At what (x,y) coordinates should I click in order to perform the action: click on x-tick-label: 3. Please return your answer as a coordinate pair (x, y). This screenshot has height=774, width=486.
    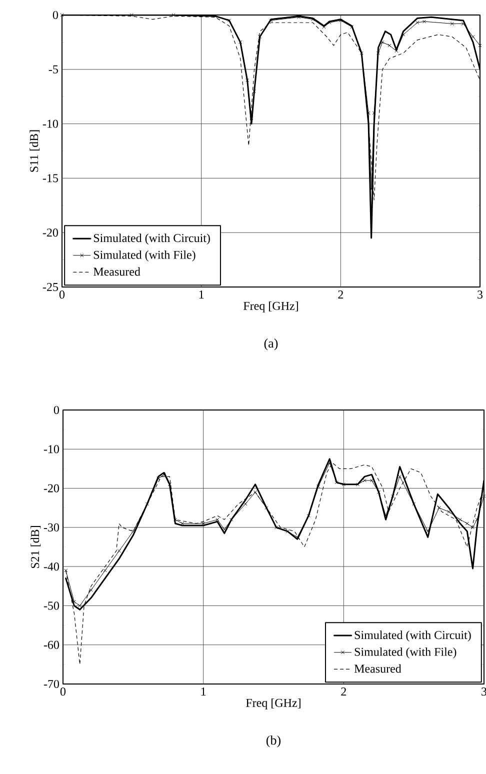
    Looking at the image, I should click on (480, 294).